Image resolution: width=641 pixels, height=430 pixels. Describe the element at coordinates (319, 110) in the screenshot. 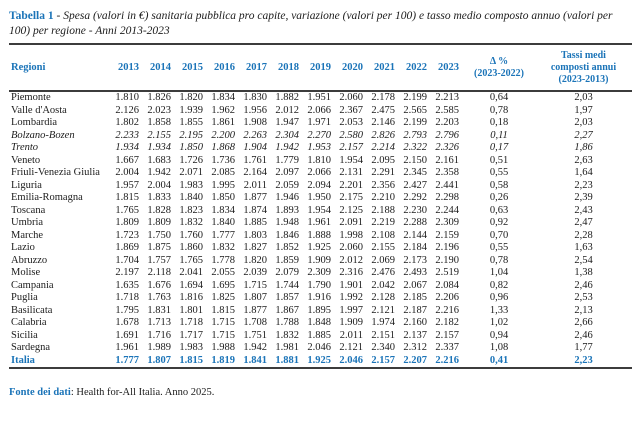

I see `year-value-cell: 2.066` at that location.